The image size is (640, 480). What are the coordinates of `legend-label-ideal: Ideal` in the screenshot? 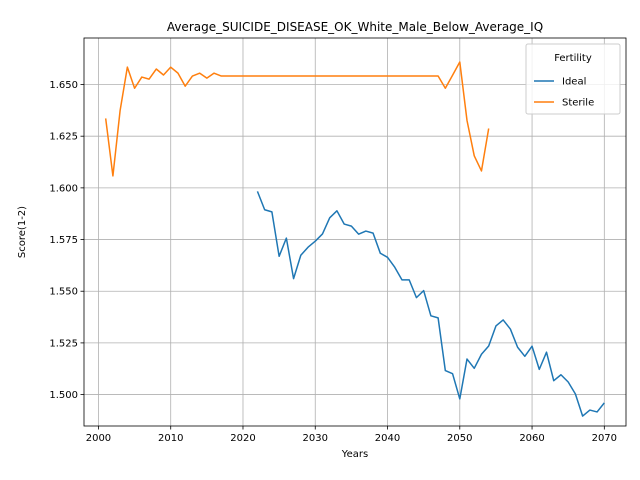 It's located at (574, 82).